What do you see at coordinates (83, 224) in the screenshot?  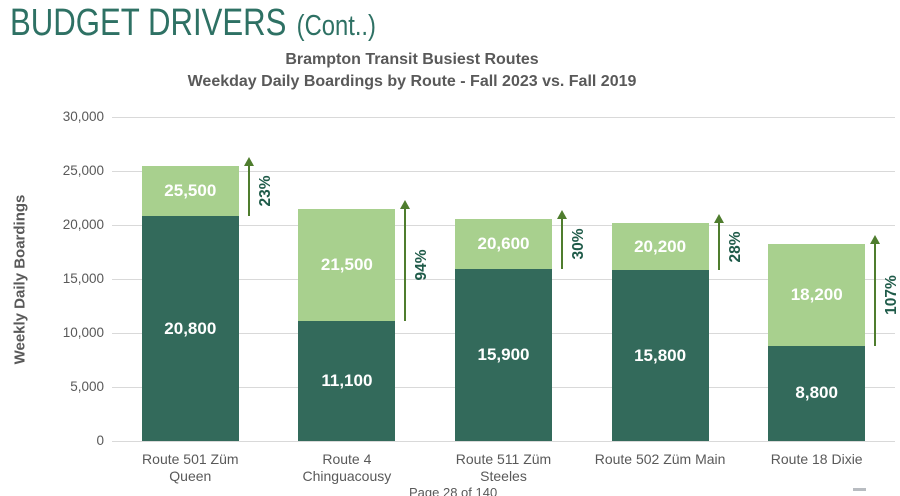 I see `y-tick-label: 20,000` at bounding box center [83, 224].